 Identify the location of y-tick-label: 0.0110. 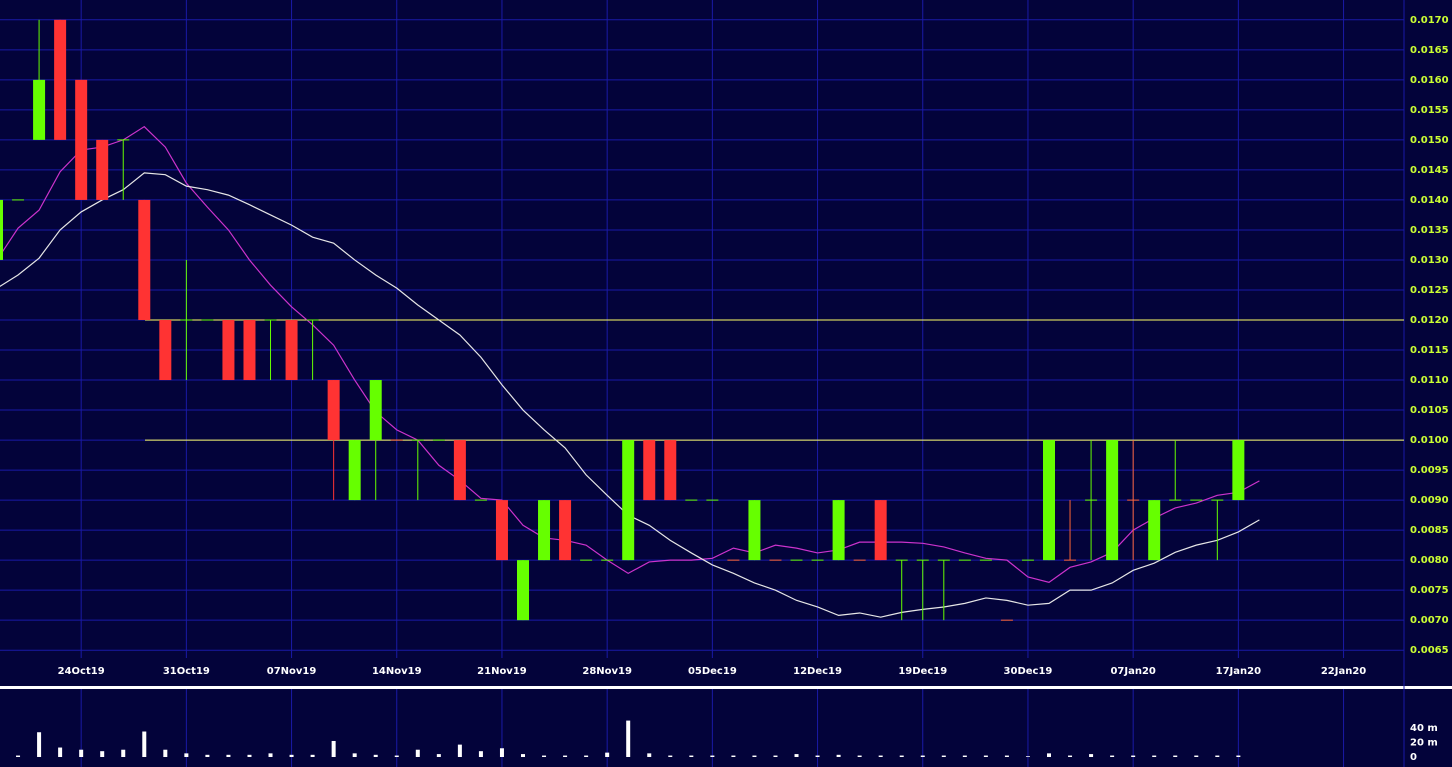
(1429, 380).